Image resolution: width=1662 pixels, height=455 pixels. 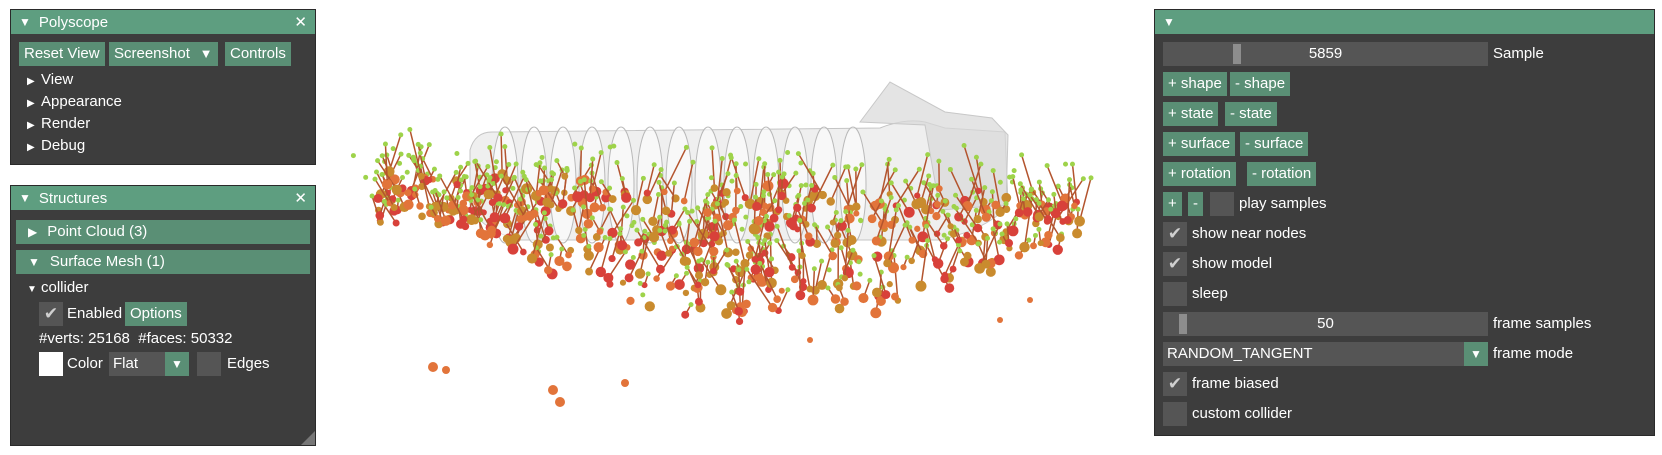 I want to click on remove-surface-button: - surface, so click(x=1274, y=144).